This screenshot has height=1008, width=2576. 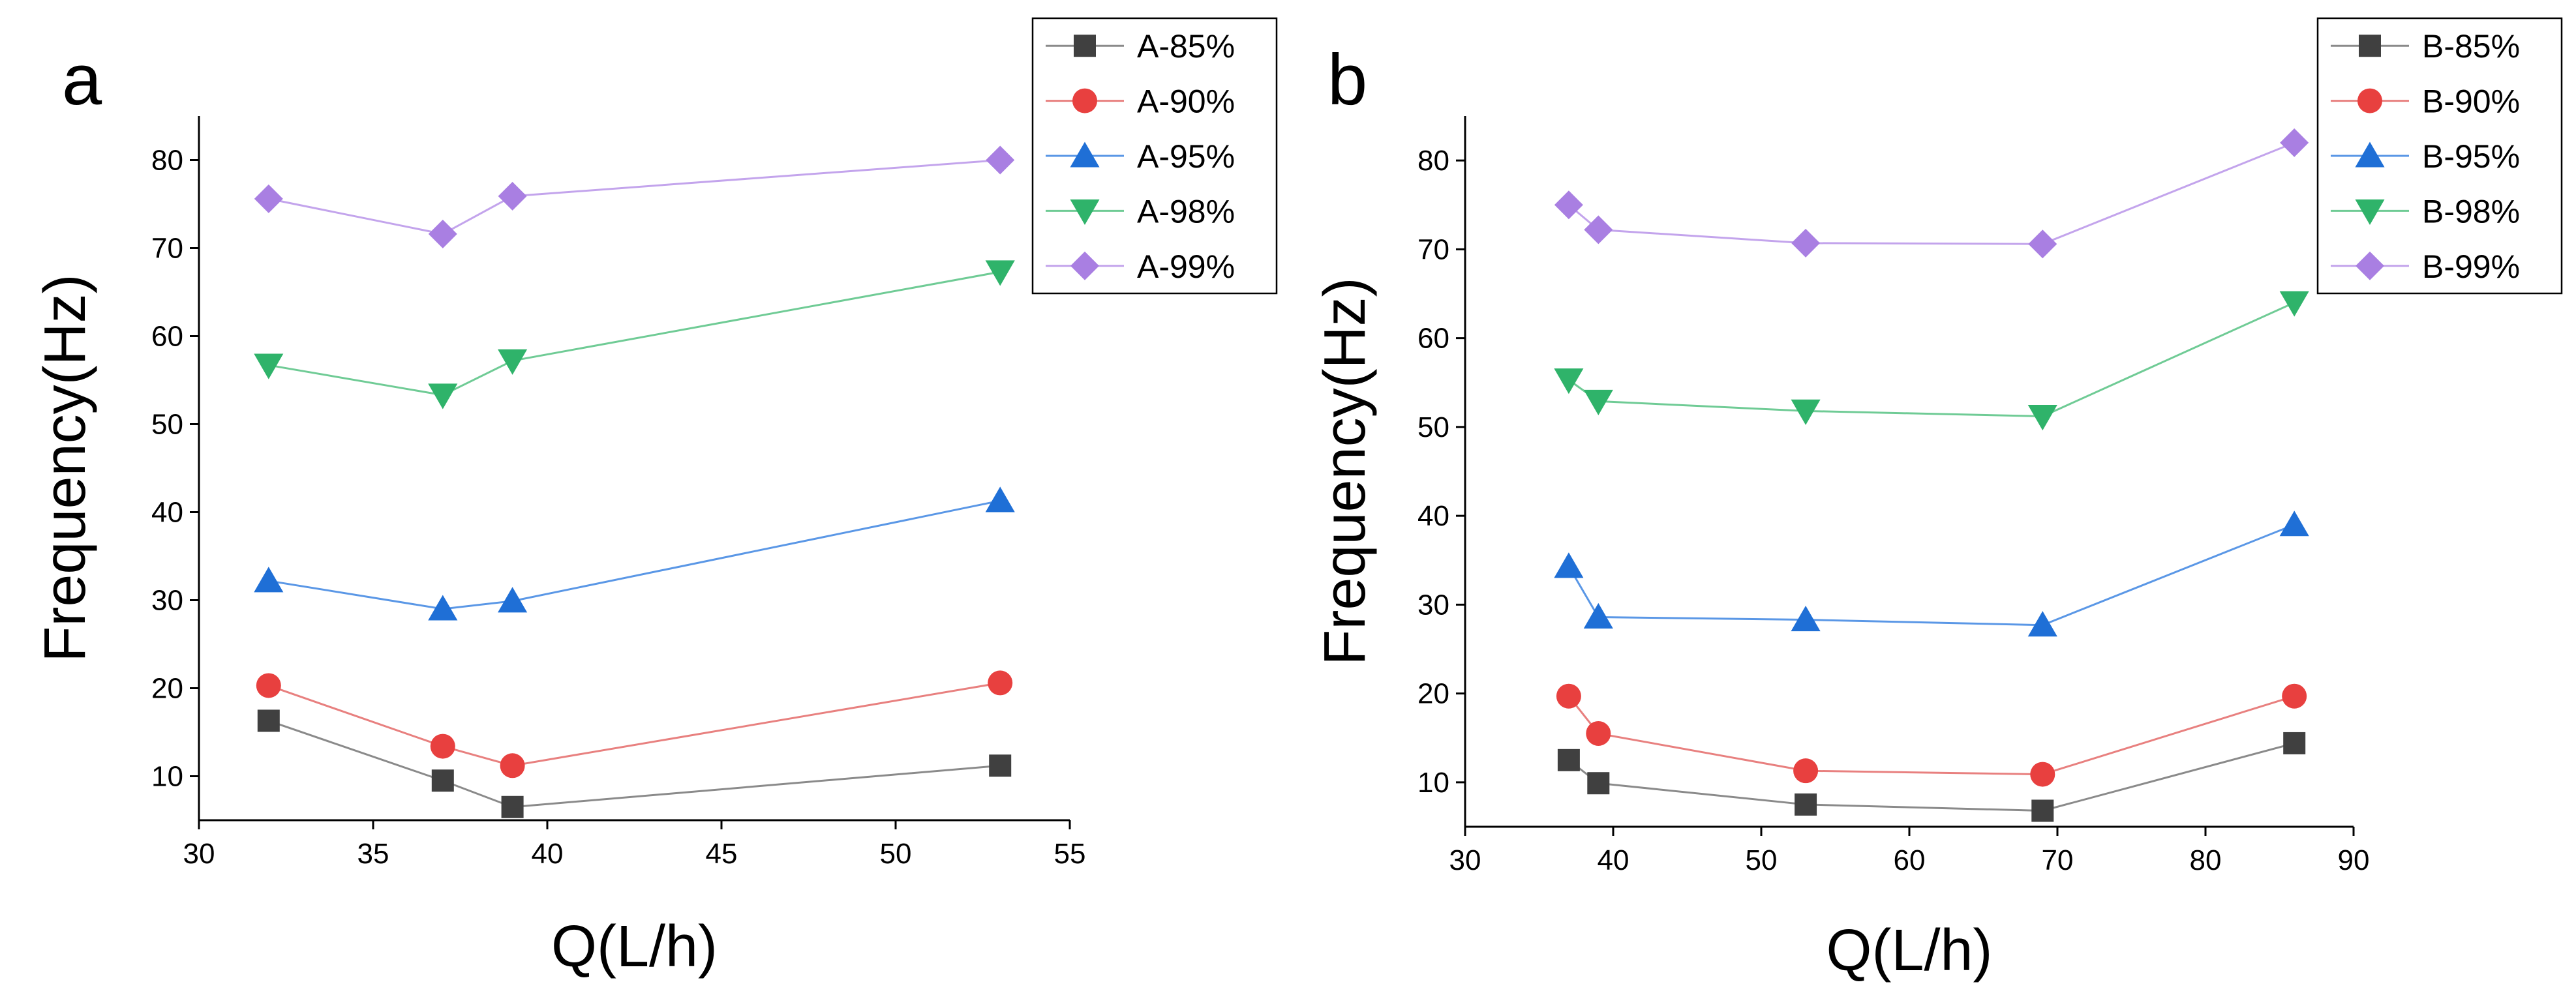 What do you see at coordinates (1186, 46) in the screenshot?
I see `legend-entry: A-85%` at bounding box center [1186, 46].